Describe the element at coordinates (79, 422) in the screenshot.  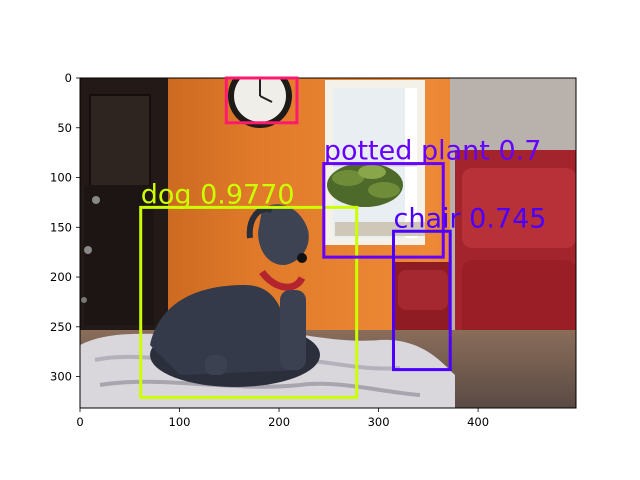
I see `x-tick-label: 0` at that location.